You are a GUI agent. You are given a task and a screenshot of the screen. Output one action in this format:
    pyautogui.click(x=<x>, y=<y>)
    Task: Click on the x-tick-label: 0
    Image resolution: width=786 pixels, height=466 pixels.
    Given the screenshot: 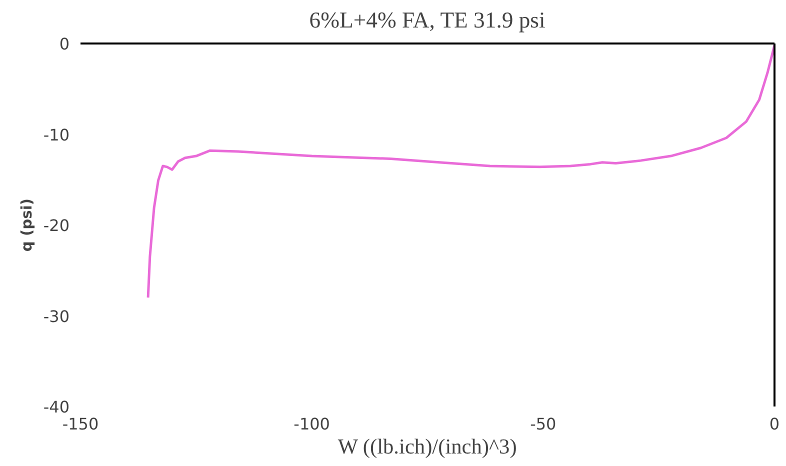 What is the action you would take?
    pyautogui.click(x=774, y=424)
    